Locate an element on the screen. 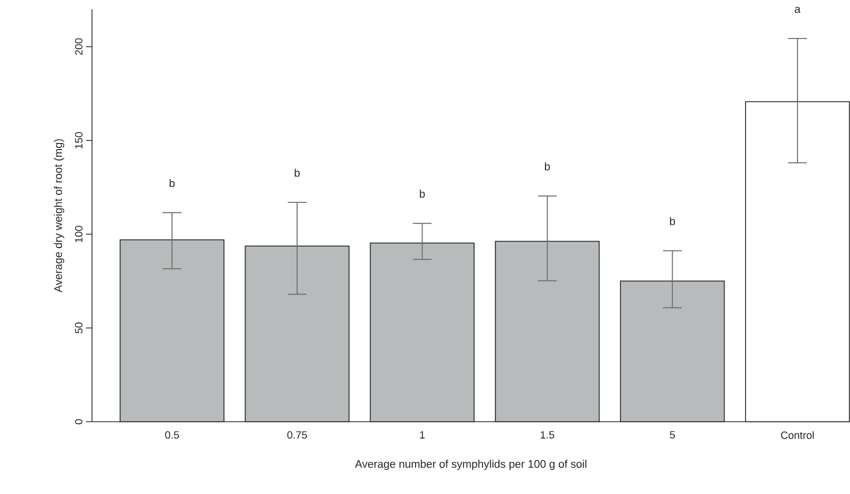  x-tick-label: 0.75 is located at coordinates (297, 435).